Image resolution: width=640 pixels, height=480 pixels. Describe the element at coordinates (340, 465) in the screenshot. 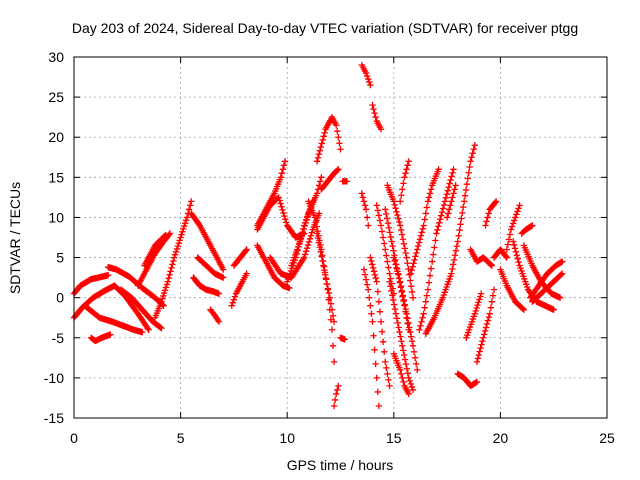

I see `x-axis-label: GPS time / hours` at that location.